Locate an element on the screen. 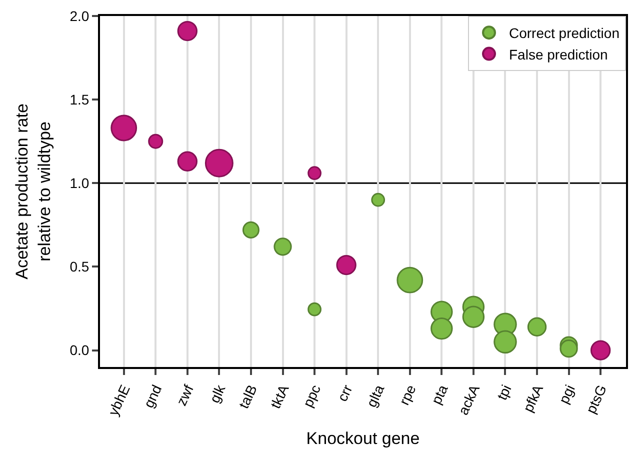 The height and width of the screenshot is (459, 633). x-tick-label: gnd is located at coordinates (152, 396).